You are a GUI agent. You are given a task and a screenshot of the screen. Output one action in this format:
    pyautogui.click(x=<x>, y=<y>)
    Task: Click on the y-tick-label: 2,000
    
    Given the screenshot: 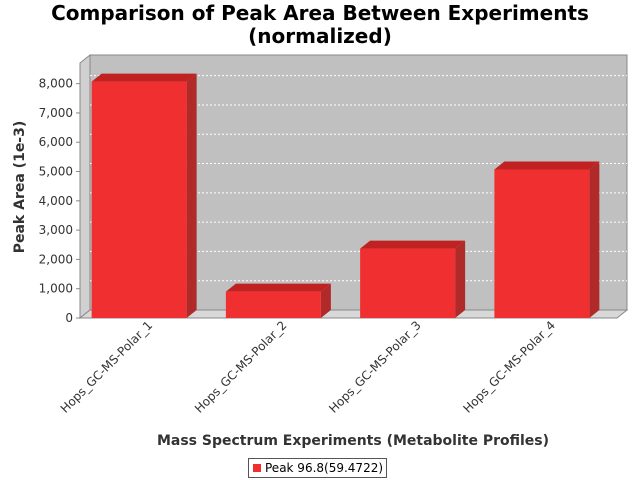 What is the action you would take?
    pyautogui.click(x=56, y=259)
    